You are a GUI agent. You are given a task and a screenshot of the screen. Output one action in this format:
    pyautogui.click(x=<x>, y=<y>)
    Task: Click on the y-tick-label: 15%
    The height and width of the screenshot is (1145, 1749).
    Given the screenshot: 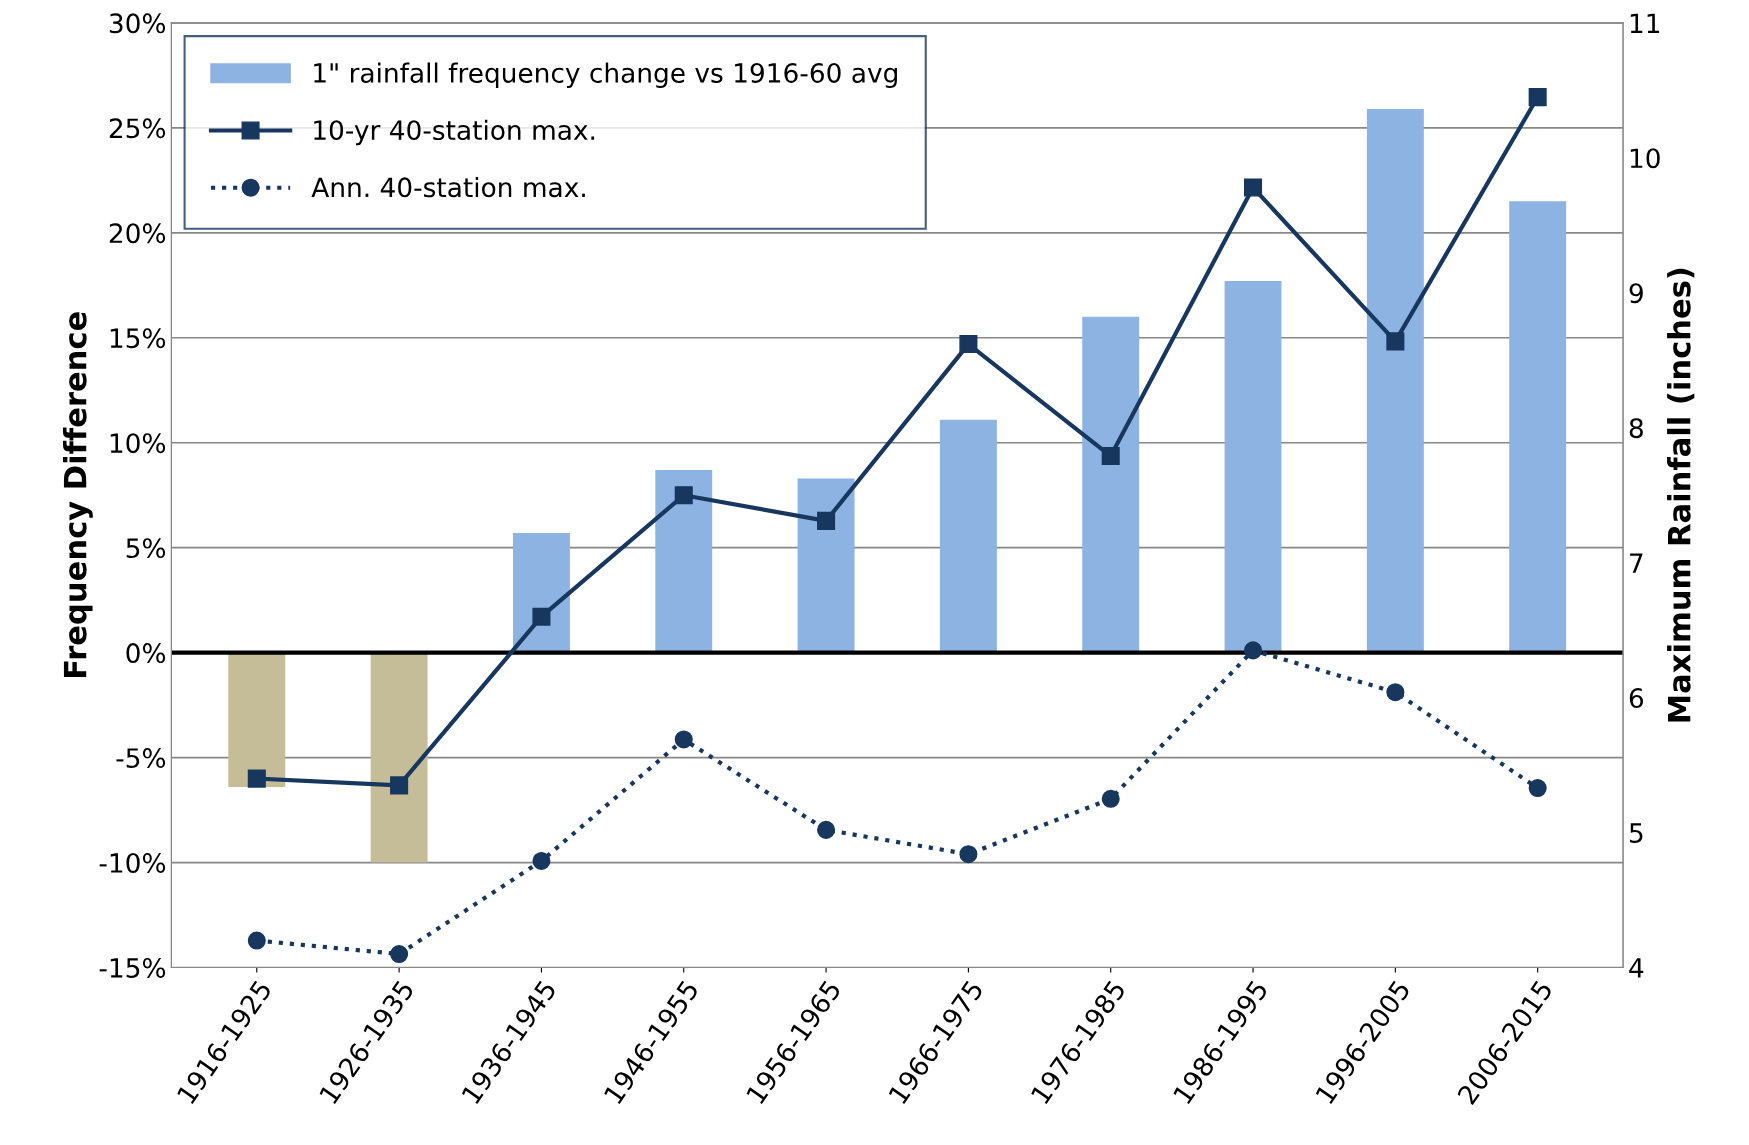 What is the action you would take?
    pyautogui.click(x=138, y=338)
    